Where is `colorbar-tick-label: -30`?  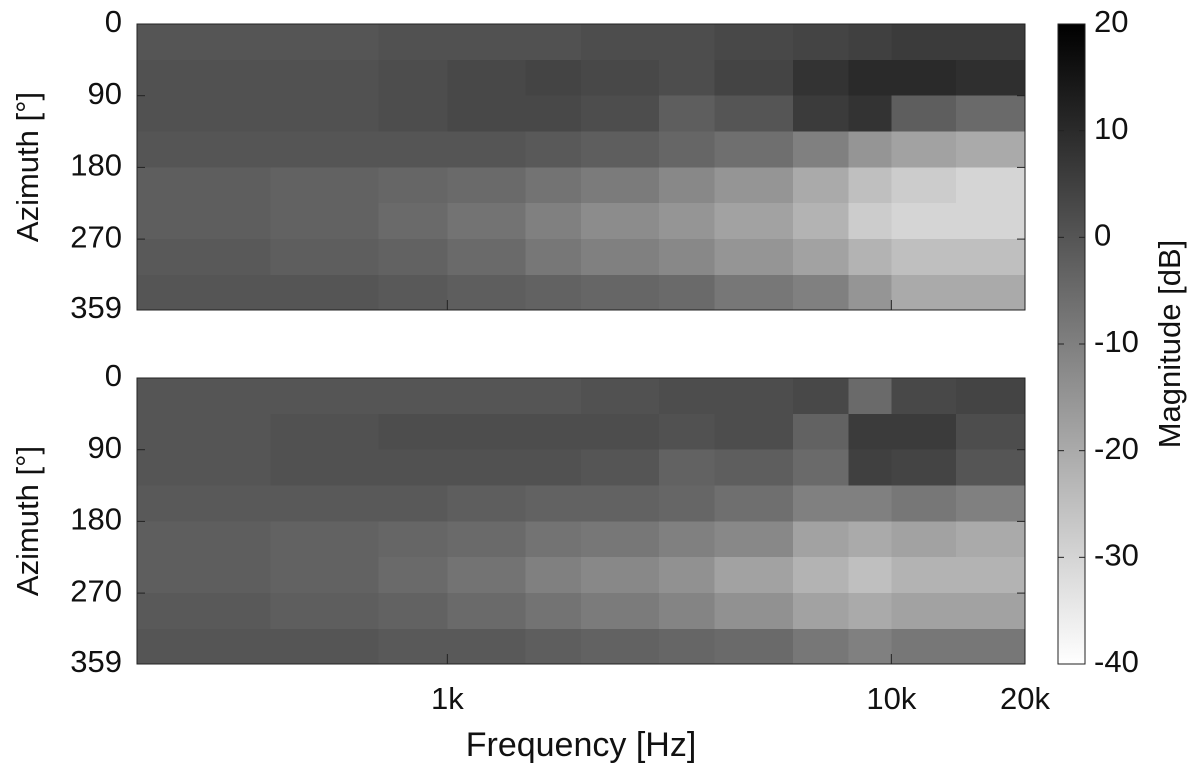
colorbar-tick-label: -30 is located at coordinates (1116, 555).